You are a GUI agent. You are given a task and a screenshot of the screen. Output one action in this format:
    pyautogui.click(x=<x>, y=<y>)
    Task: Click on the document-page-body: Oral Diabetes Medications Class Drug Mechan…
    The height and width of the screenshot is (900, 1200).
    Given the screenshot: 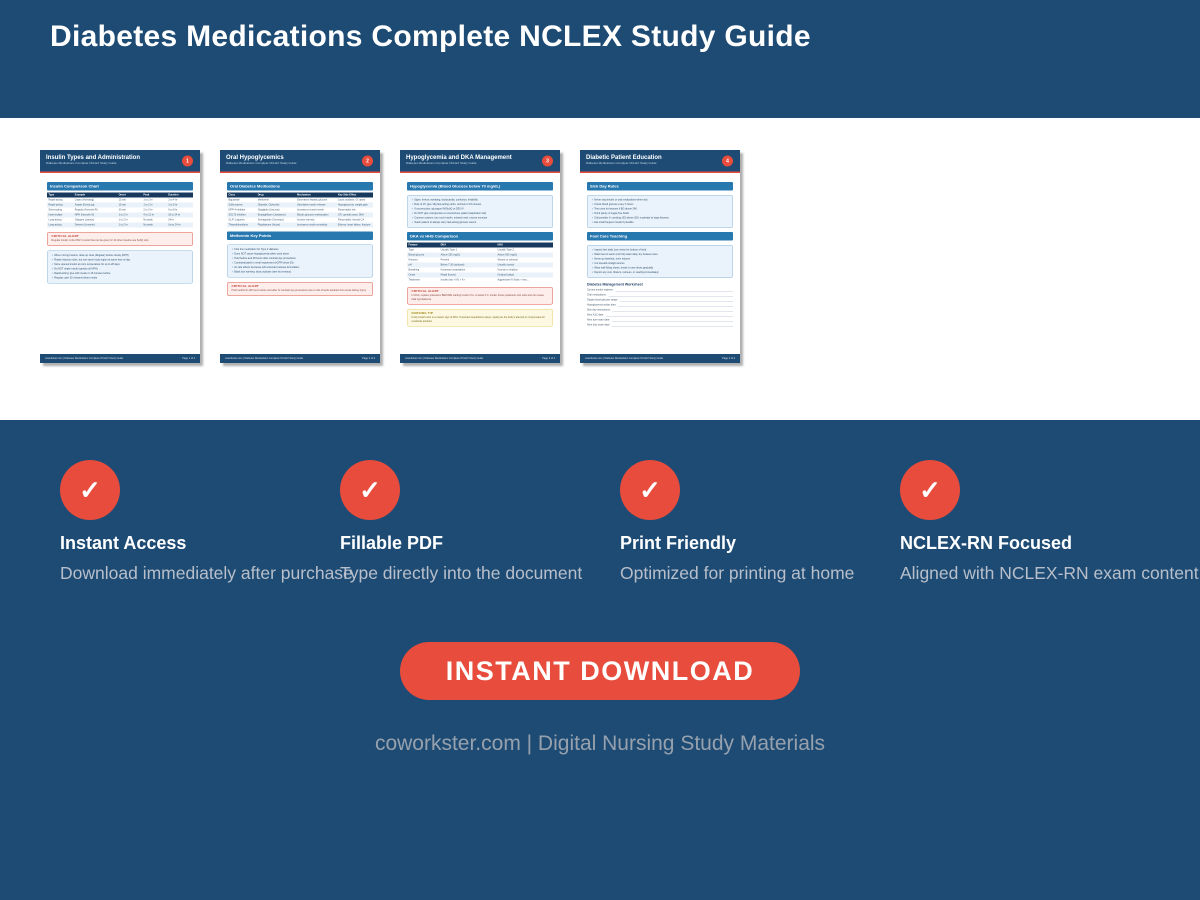 What is the action you would take?
    pyautogui.click(x=300, y=234)
    